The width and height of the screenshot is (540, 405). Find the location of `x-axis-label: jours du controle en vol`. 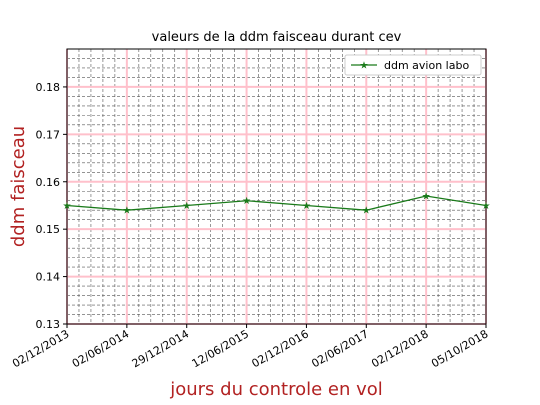

x-axis-label: jours du controle en vol is located at coordinates (276, 389).